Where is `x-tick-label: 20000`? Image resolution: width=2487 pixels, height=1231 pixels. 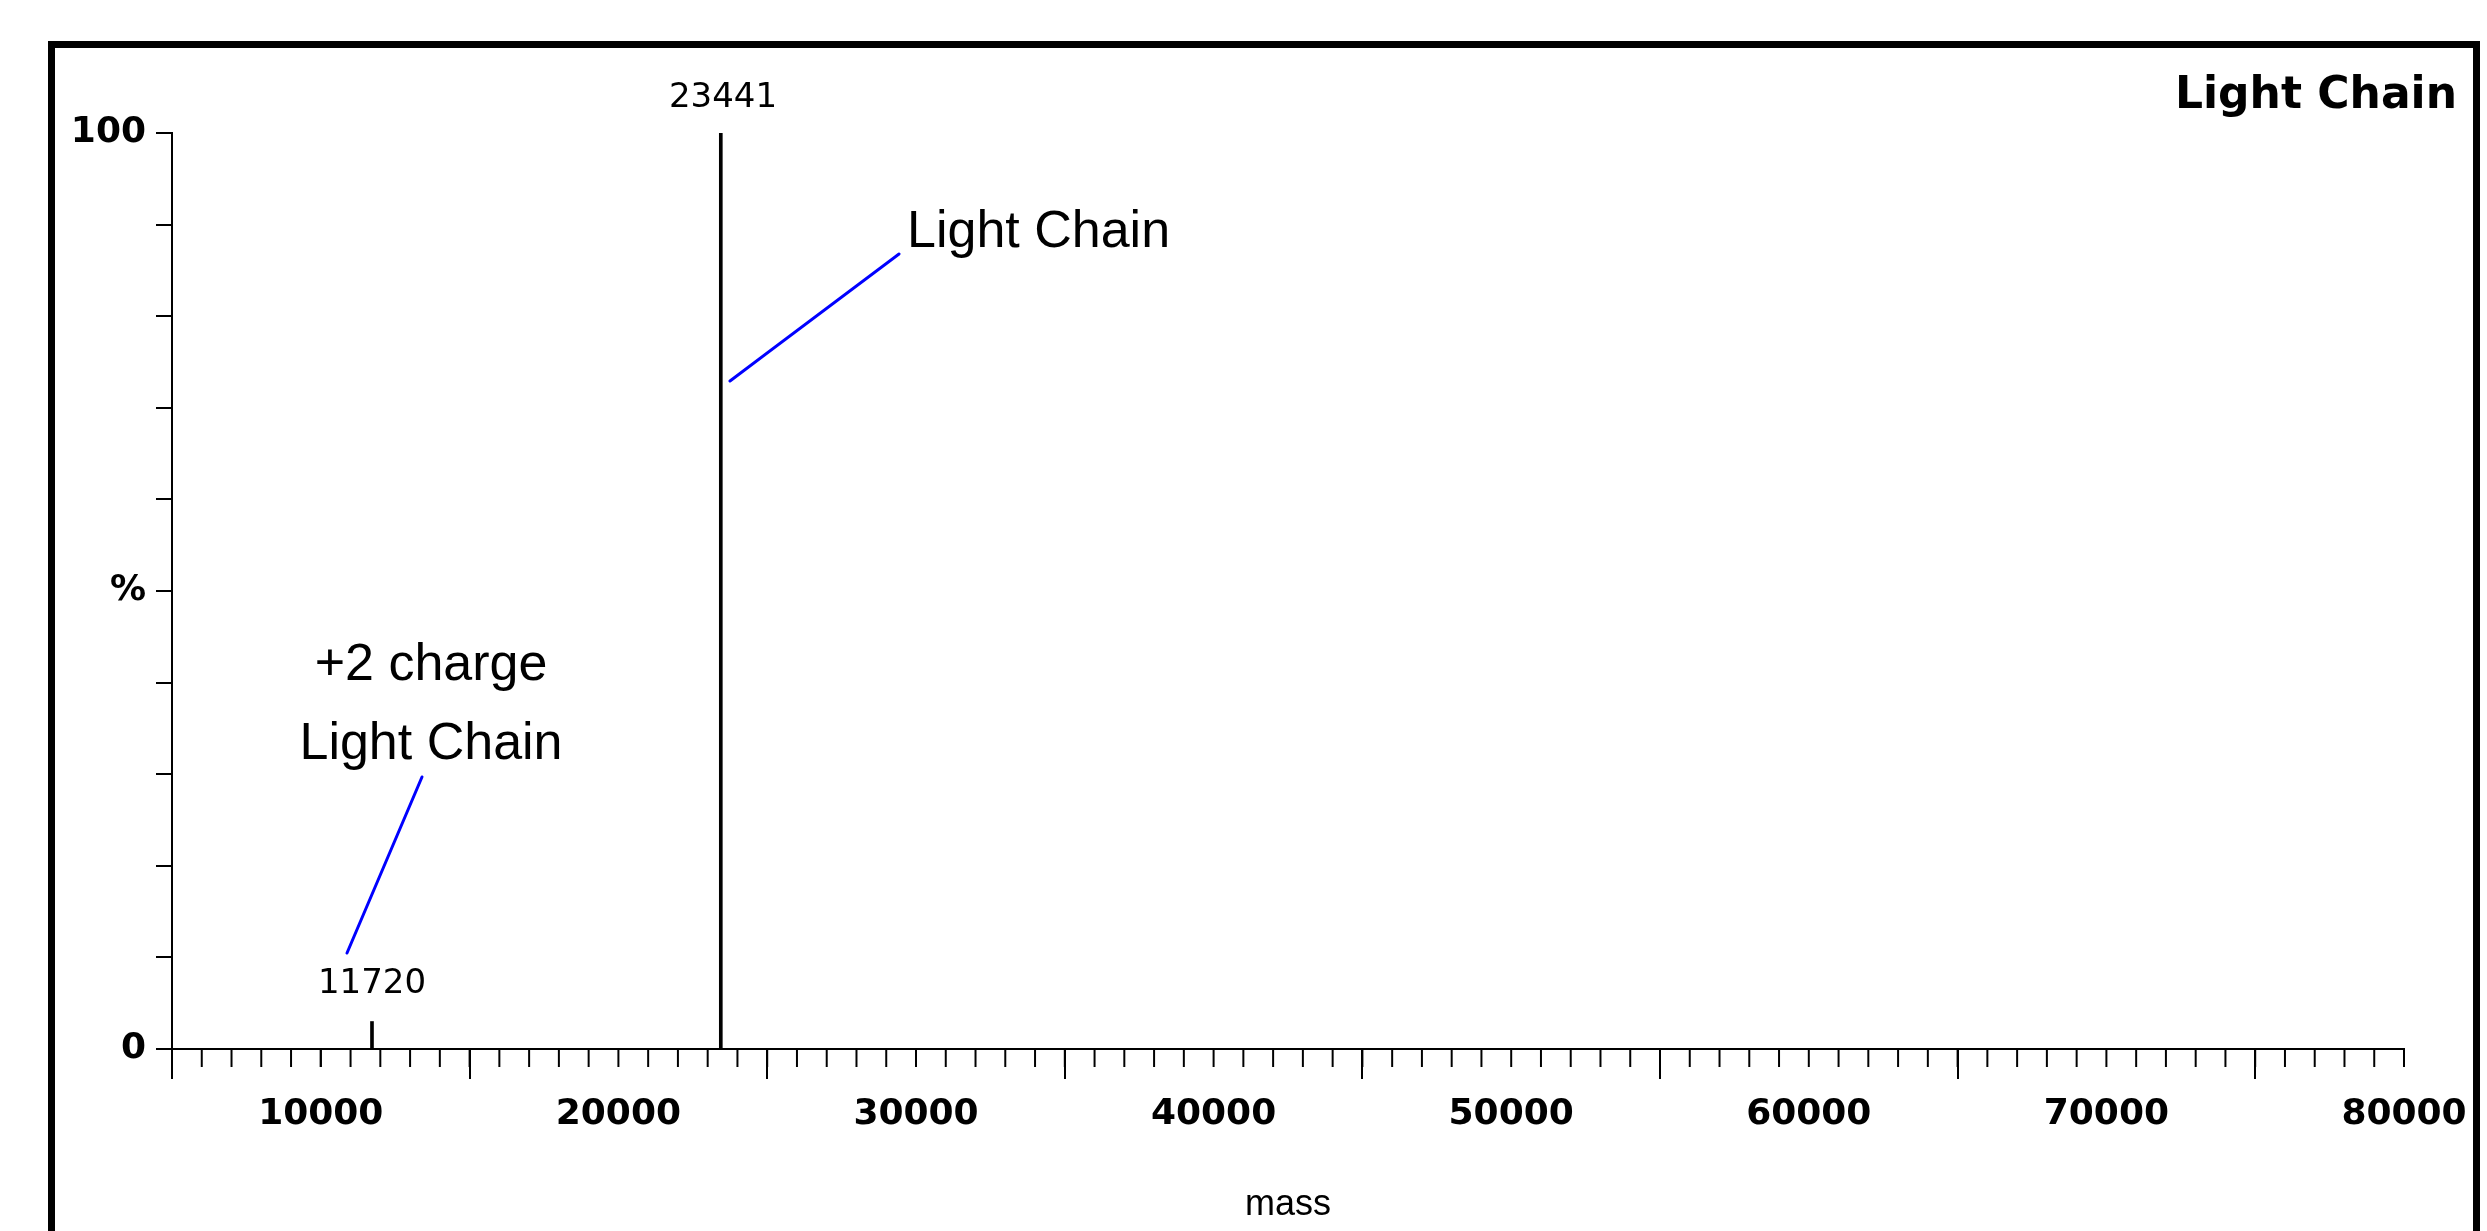 x-tick-label: 20000 is located at coordinates (618, 1111).